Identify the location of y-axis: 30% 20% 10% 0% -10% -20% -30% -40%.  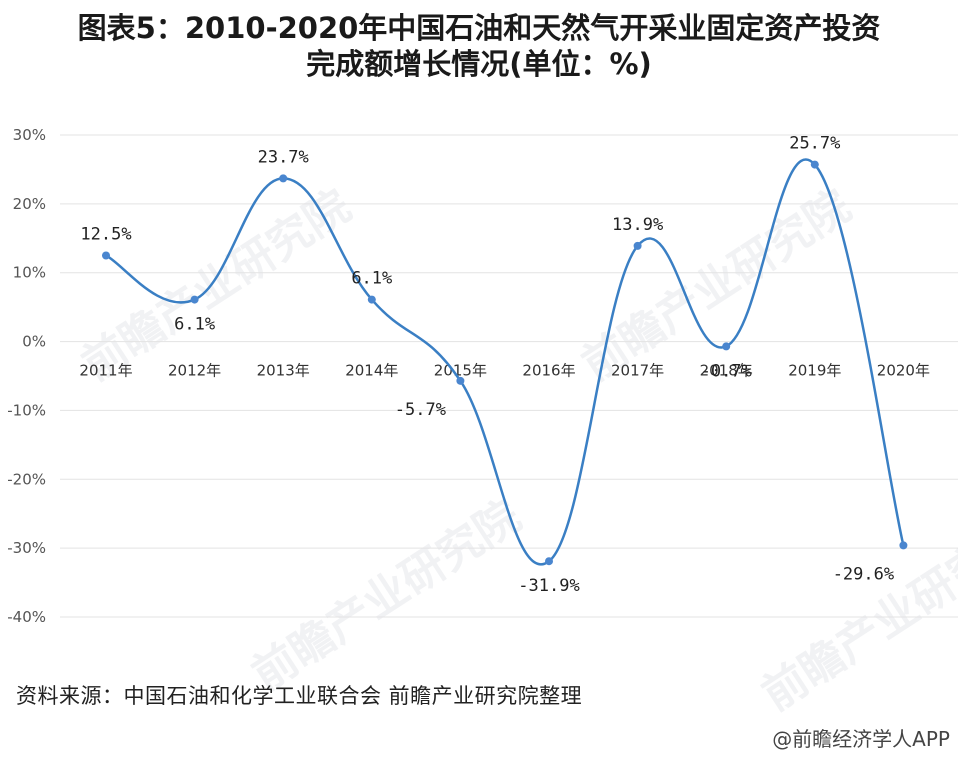
(26, 376).